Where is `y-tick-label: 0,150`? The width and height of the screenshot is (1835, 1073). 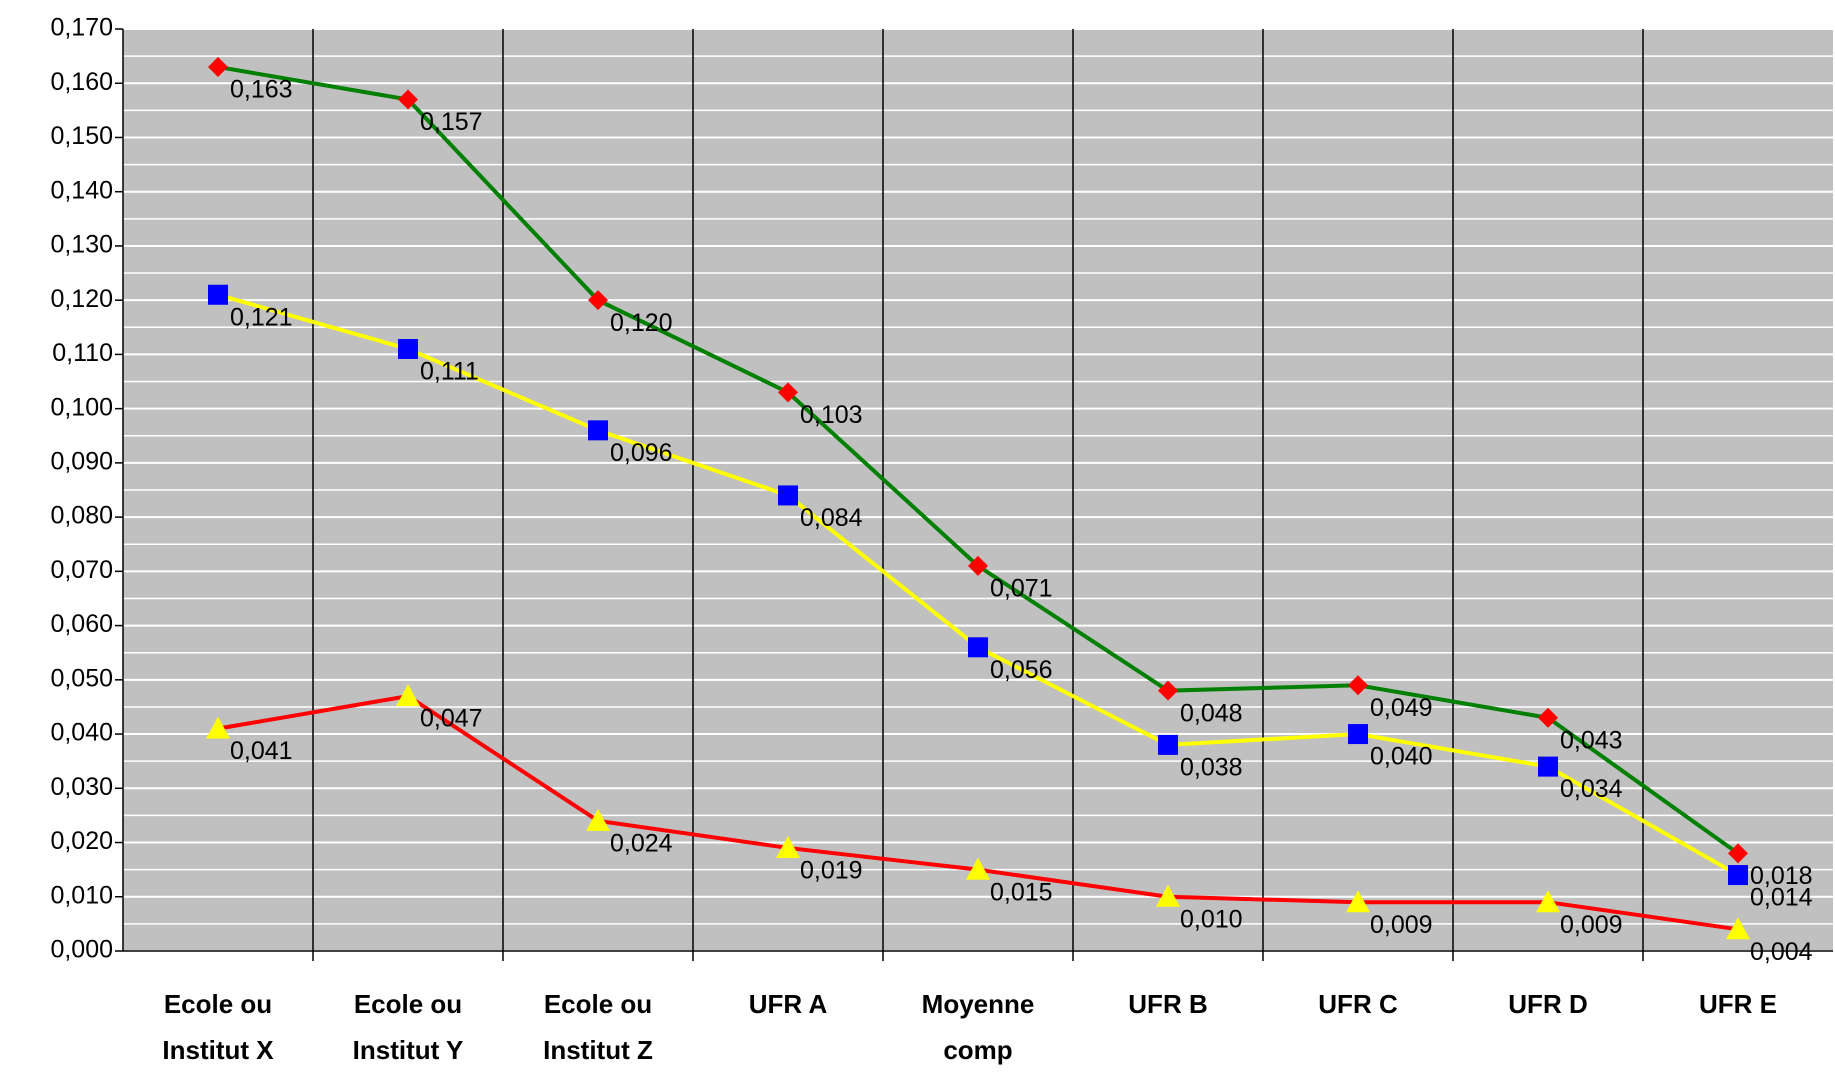 y-tick-label: 0,150 is located at coordinates (81, 136).